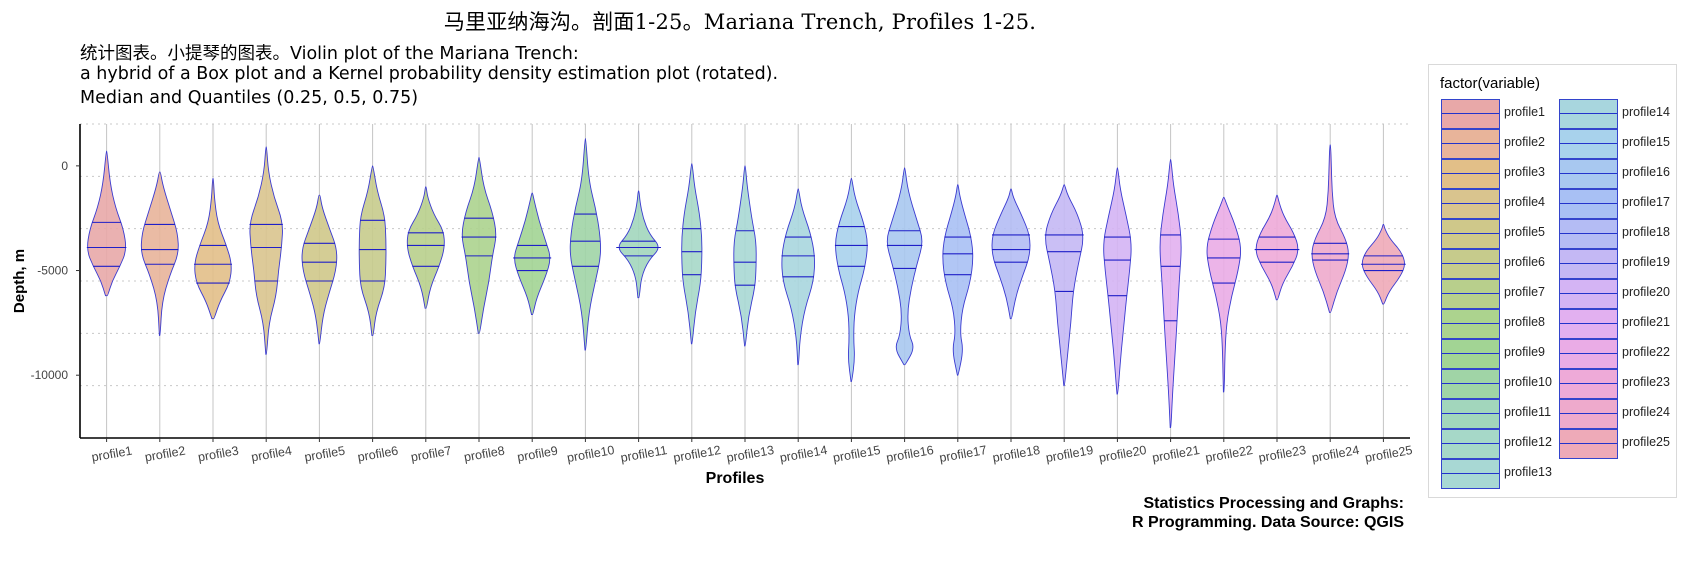 Image resolution: width=1696 pixels, height=571 pixels. Describe the element at coordinates (19, 281) in the screenshot. I see `y-axis-title: Depth, m` at that location.